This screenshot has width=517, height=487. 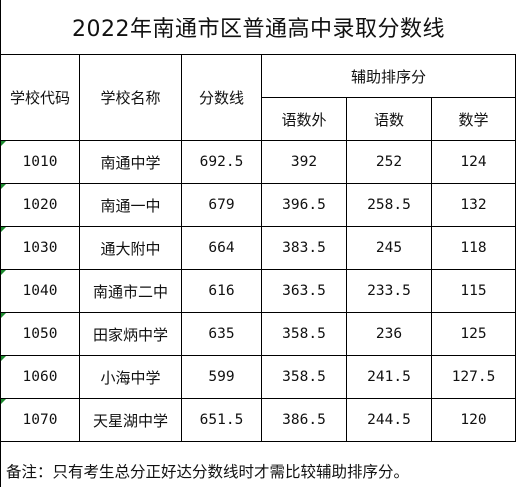 I want to click on cell-code: 1030, so click(x=40, y=248).